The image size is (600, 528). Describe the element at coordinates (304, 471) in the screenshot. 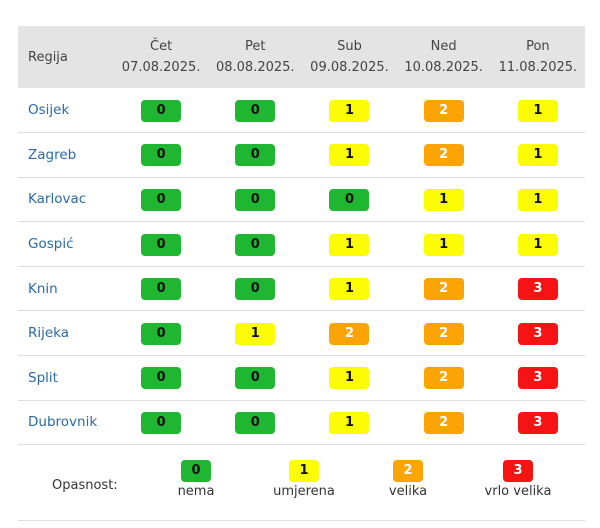

I see `legend-level-badge: 1` at that location.